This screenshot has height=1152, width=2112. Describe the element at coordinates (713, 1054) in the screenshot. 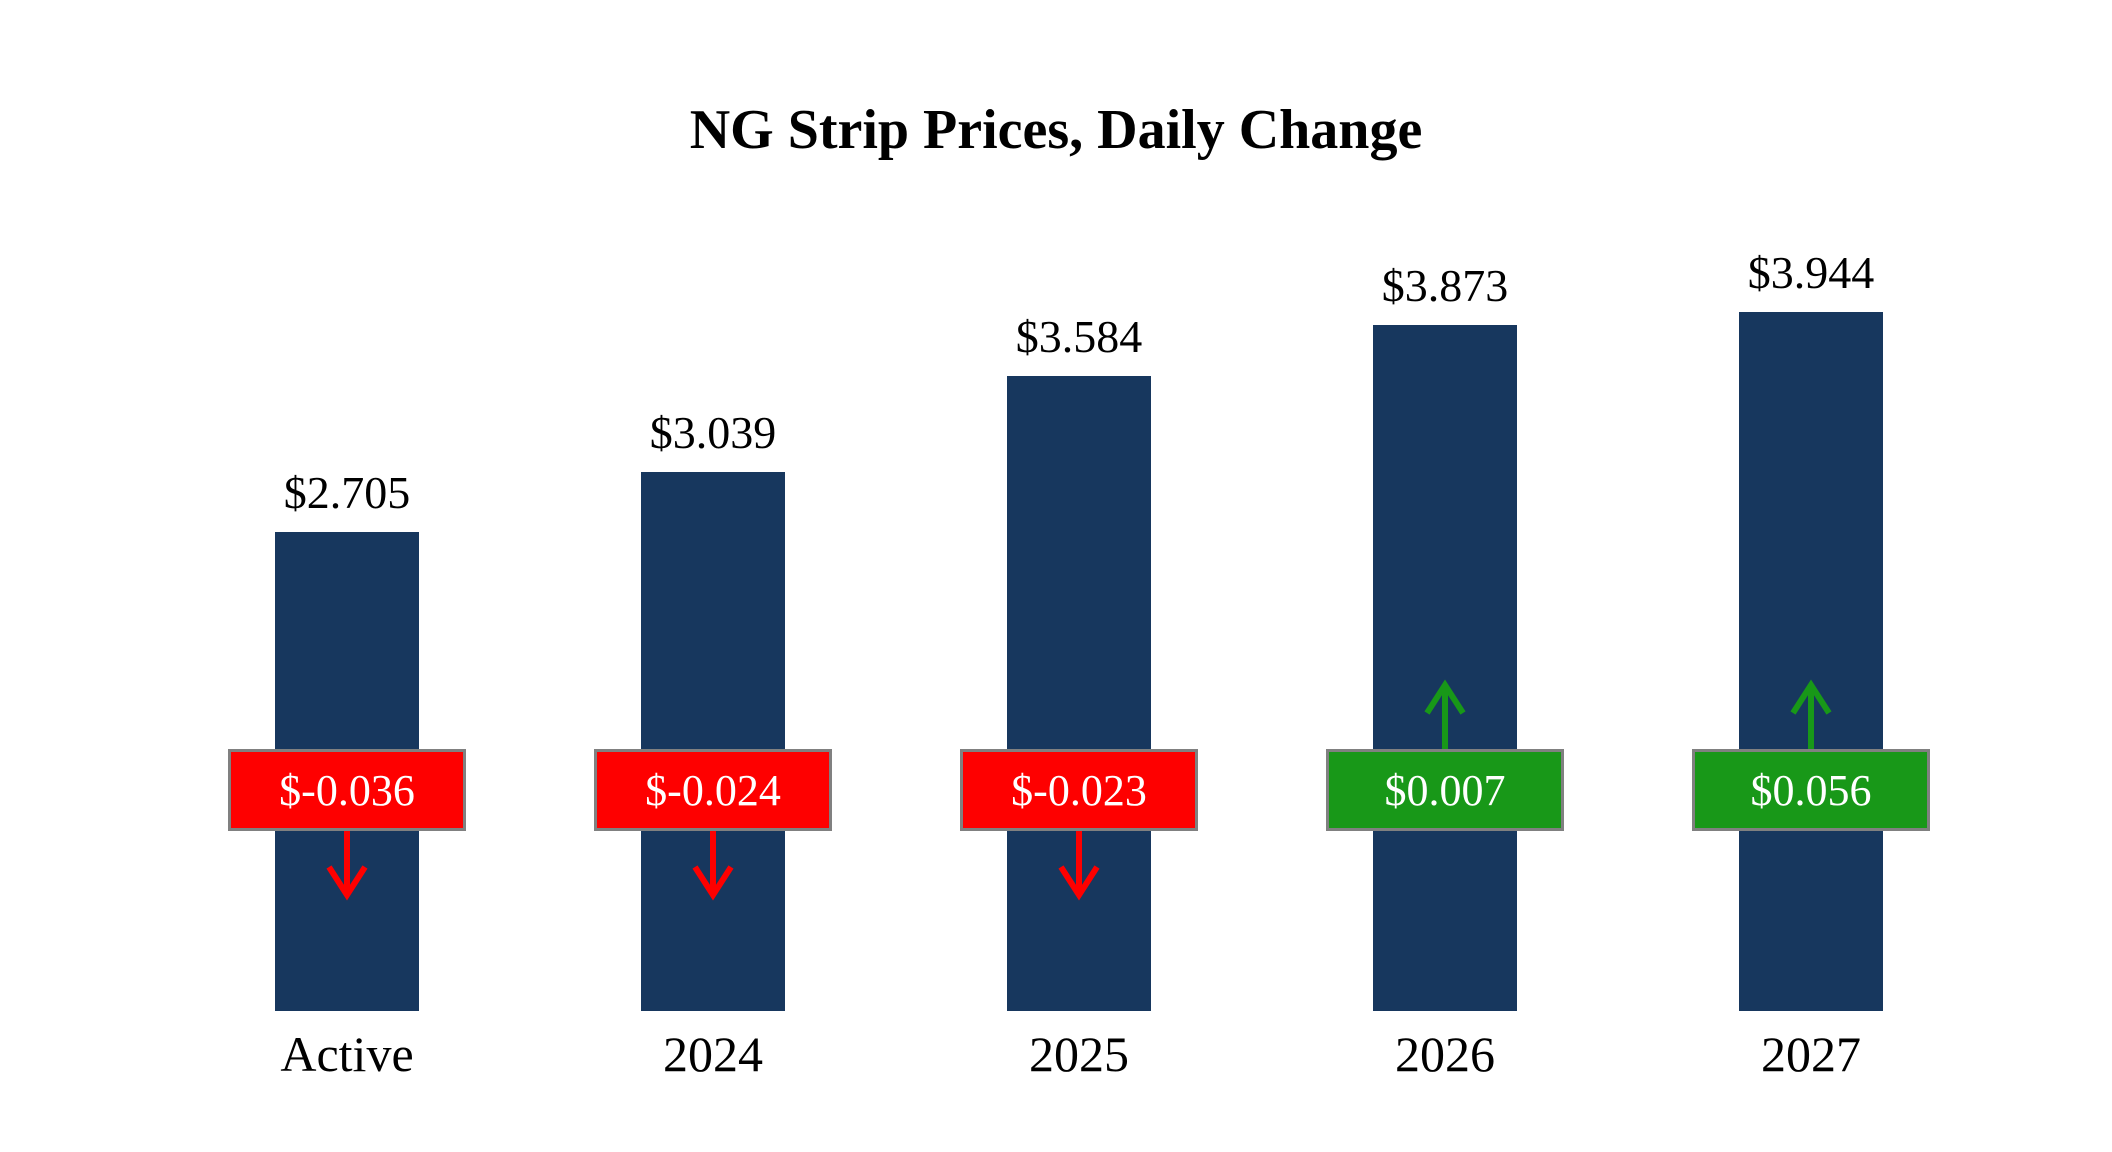

I see `category-label: 2024` at that location.